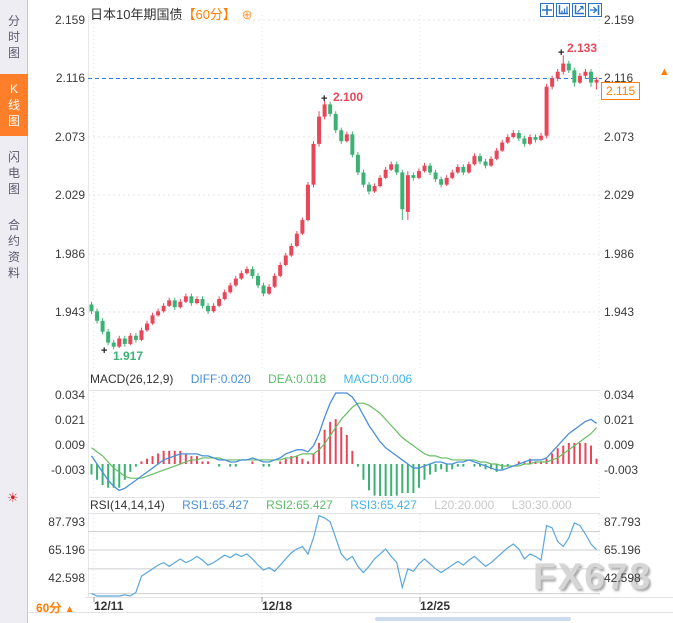  Describe the element at coordinates (127, 505) in the screenshot. I see `rsi-name: RSI(14,14,14)` at that location.